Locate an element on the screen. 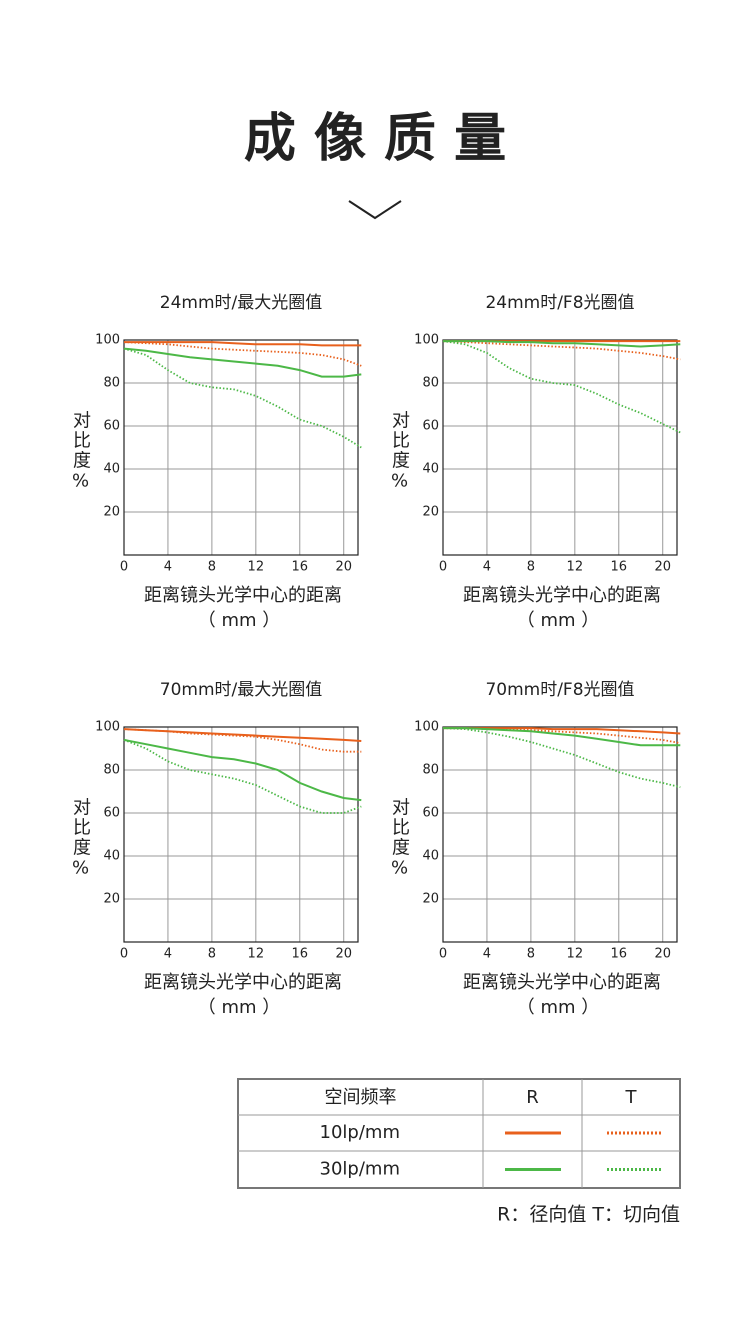 The image size is (750, 1332). note: R：径向值 T：切向值 is located at coordinates (588, 1215).